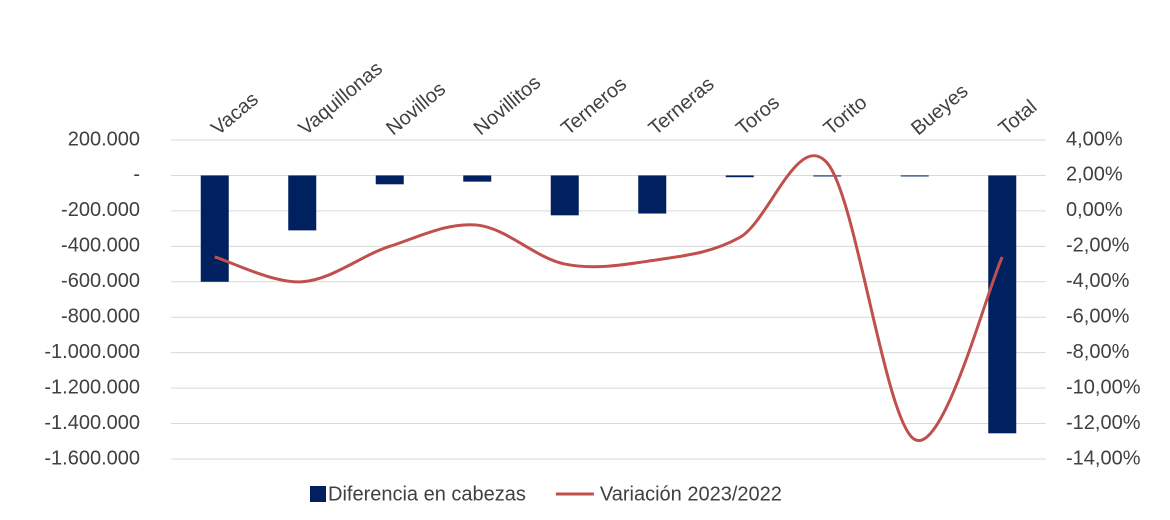  I want to click on y-tick-label: 200.000, so click(104, 139).